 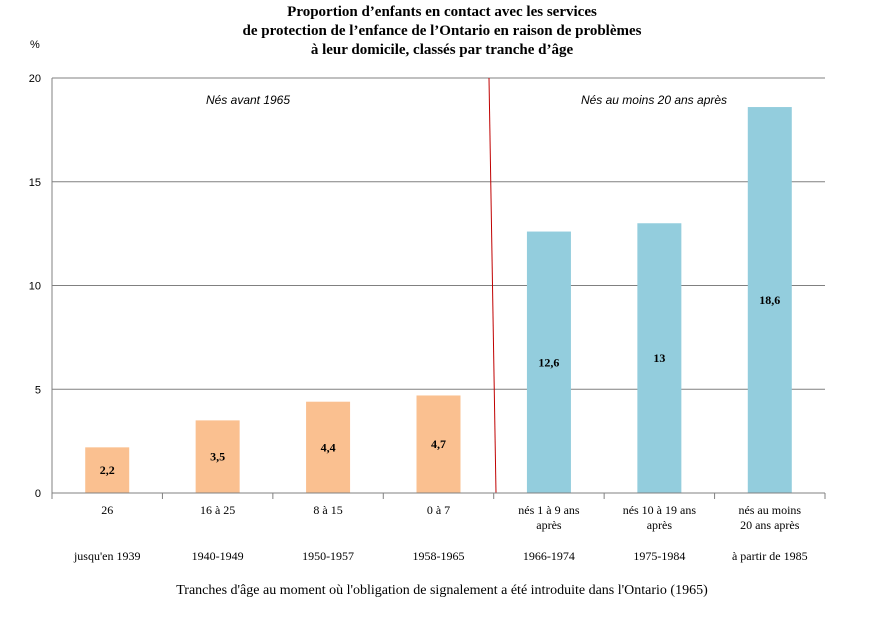 I want to click on category-label: nés au moins, so click(x=769, y=510).